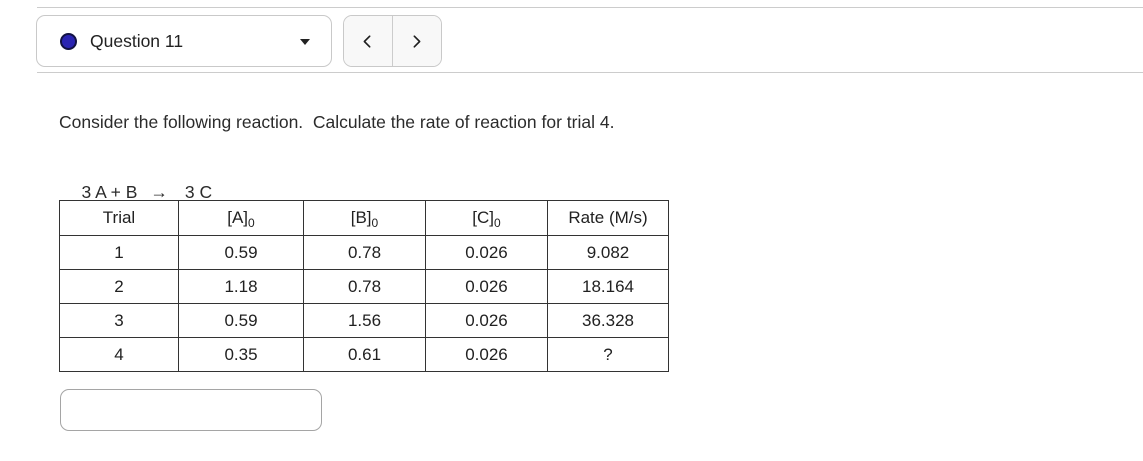 This screenshot has width=1143, height=461. I want to click on table-row: 4 0.35 0.61 0.026 ?, so click(364, 354).